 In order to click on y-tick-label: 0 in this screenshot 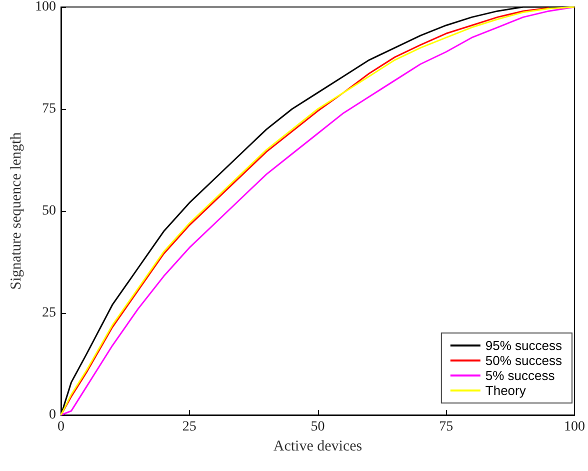, I will do `click(52, 415)`.